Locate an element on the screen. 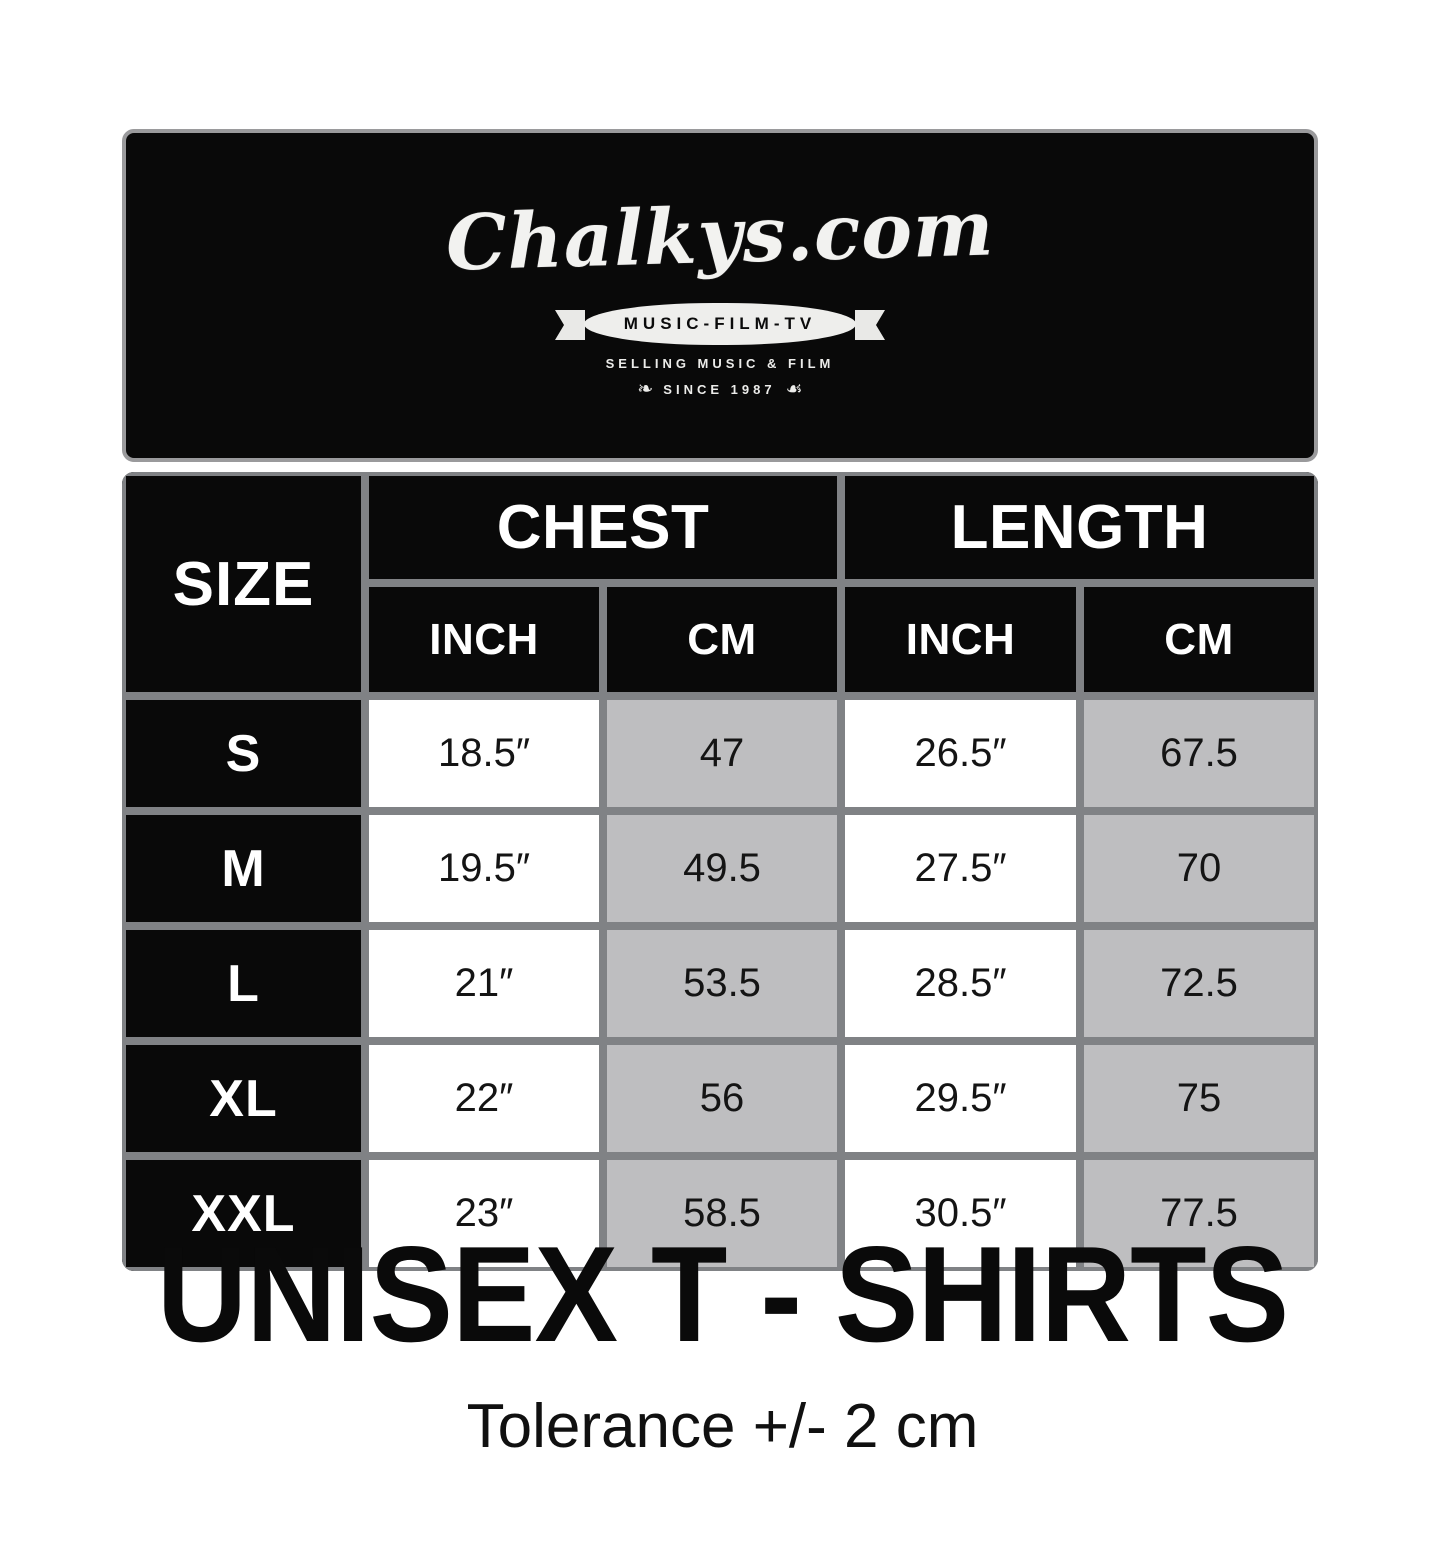 This screenshot has width=1445, height=1546. header-unit-chest-inch: INCH is located at coordinates (484, 639).